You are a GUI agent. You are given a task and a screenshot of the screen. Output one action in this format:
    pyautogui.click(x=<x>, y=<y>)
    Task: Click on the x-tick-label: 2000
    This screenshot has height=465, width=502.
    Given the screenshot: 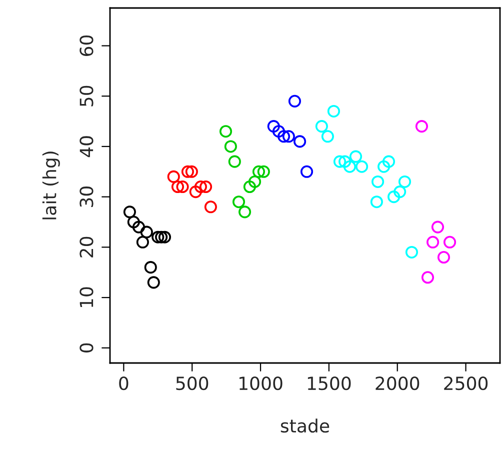 What is the action you would take?
    pyautogui.click(x=398, y=383)
    